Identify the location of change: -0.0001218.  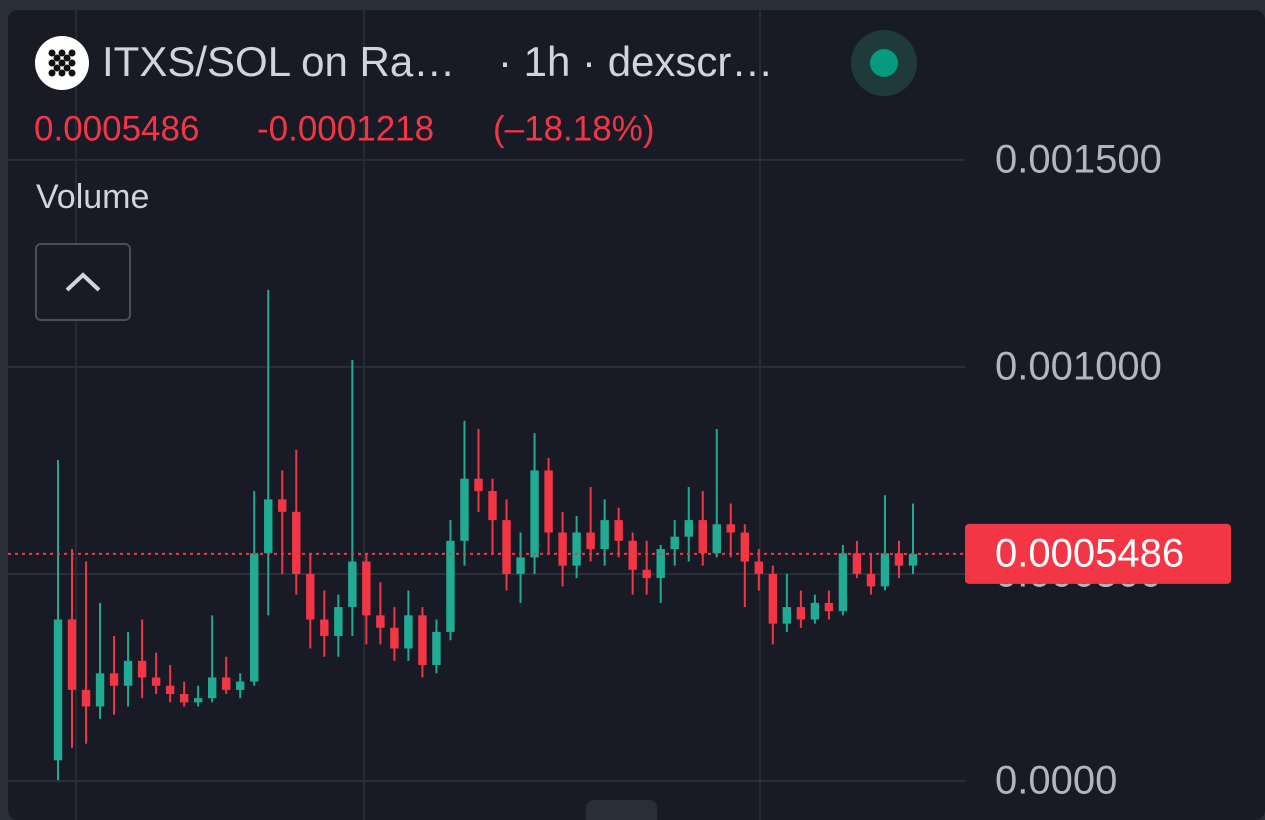
(345, 128).